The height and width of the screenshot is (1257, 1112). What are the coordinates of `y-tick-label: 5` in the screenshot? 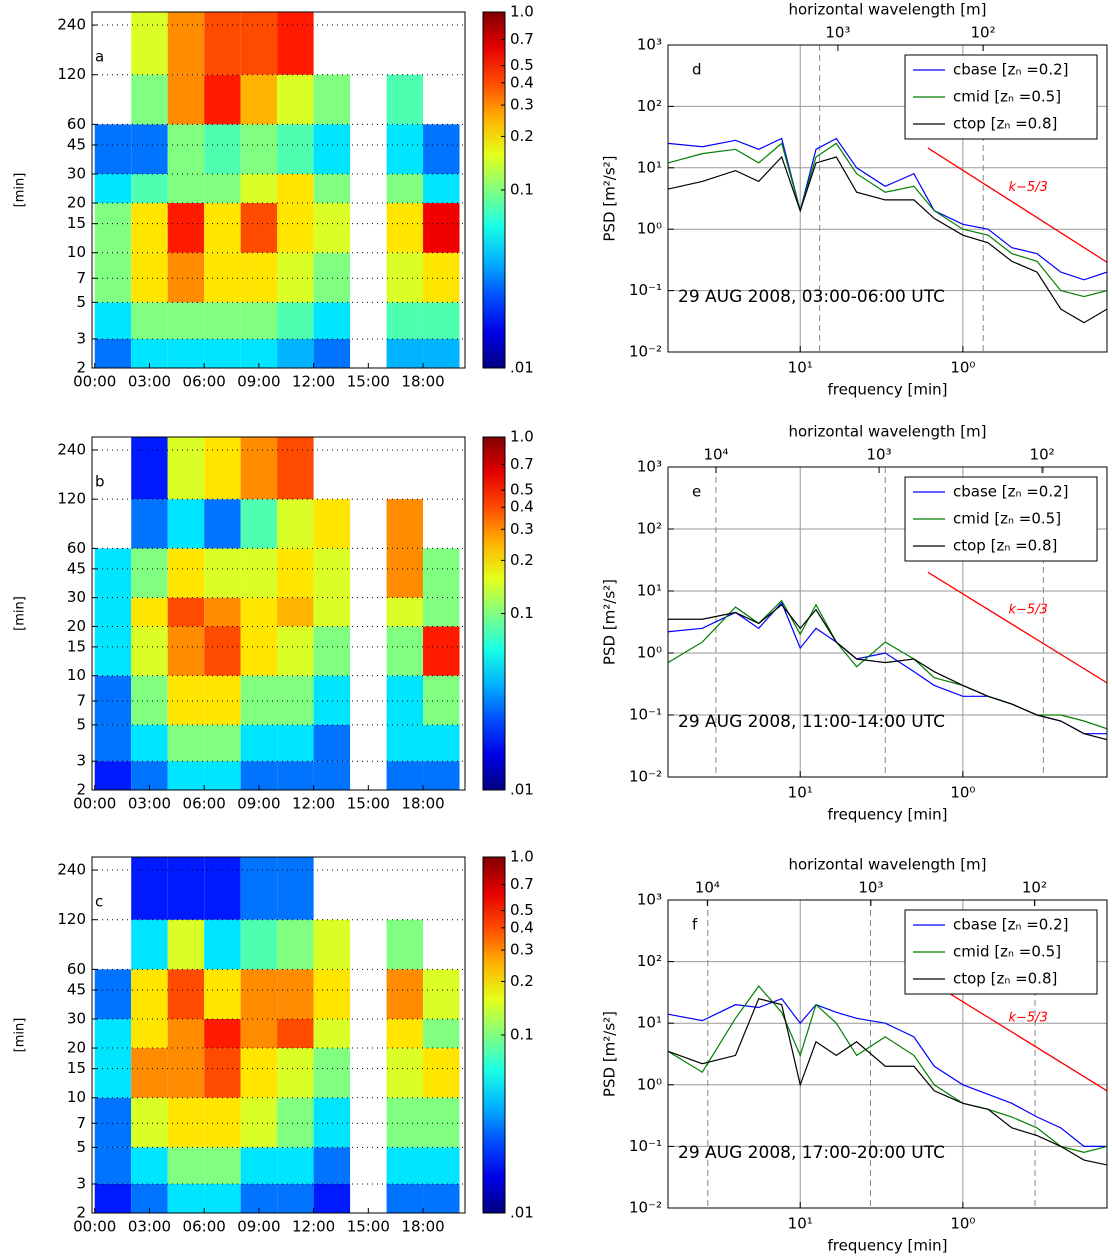 It's located at (81, 302).